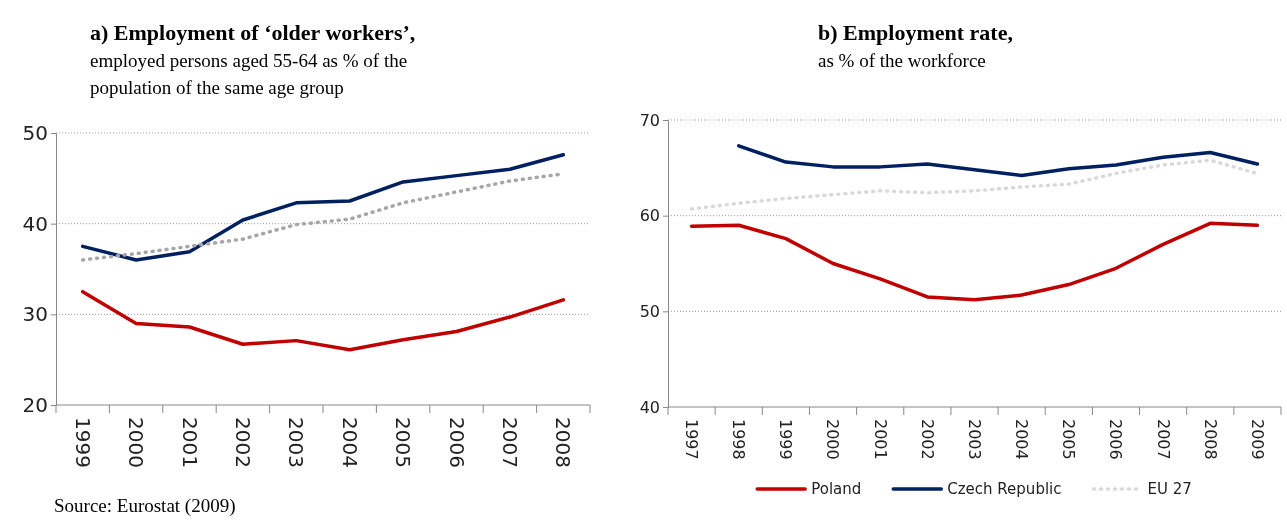 Image resolution: width=1287 pixels, height=520 pixels. What do you see at coordinates (1169, 489) in the screenshot?
I see `legend-label: EU 27` at bounding box center [1169, 489].